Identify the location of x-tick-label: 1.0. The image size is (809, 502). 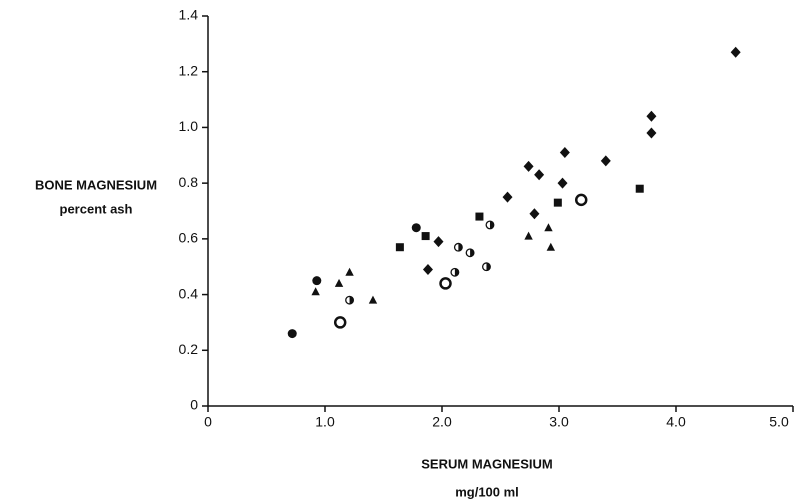
(325, 422).